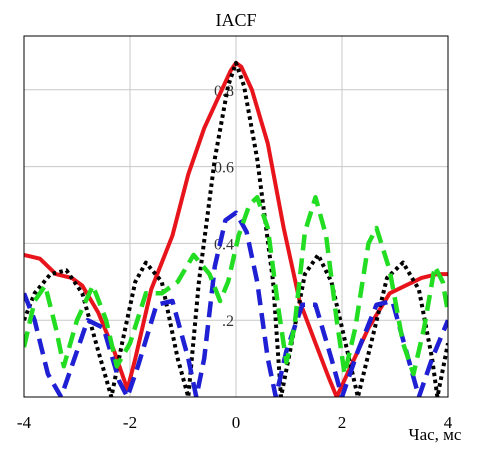 The height and width of the screenshot is (451, 489). What do you see at coordinates (224, 244) in the screenshot?
I see `y-tick-label: 0.4` at bounding box center [224, 244].